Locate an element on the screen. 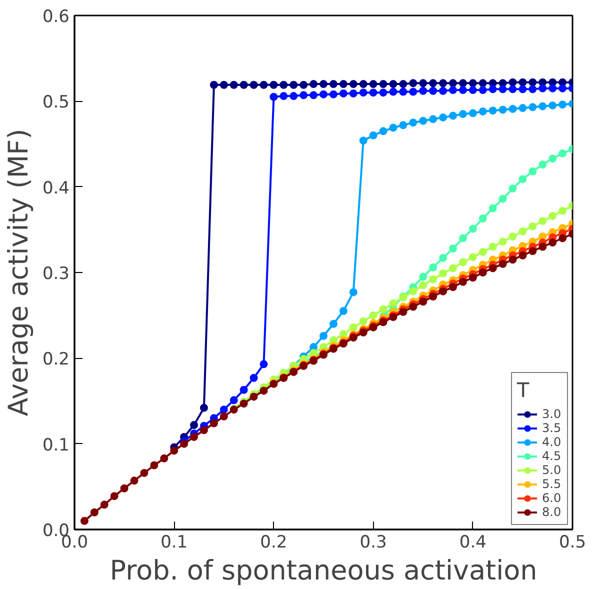  x-tick-label: 0.2 is located at coordinates (274, 542).